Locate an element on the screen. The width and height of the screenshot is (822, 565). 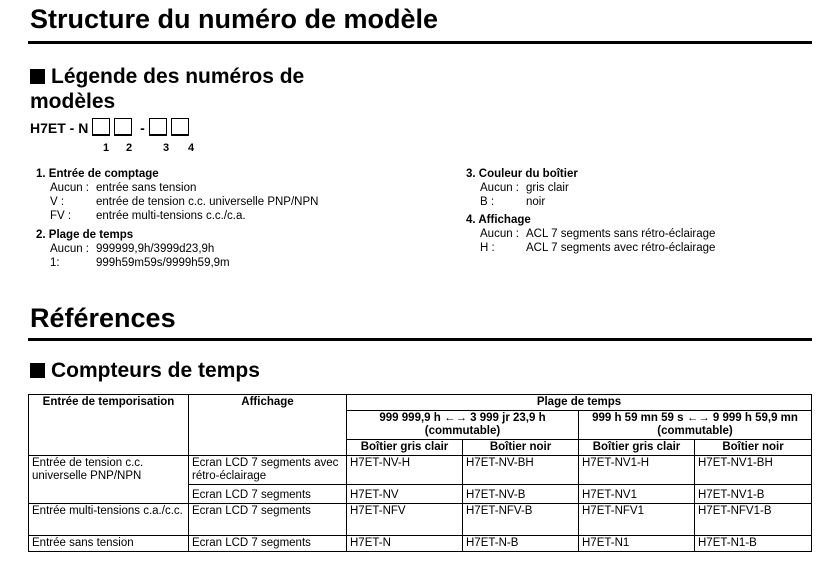
table-cell: H7ET-NV-B is located at coordinates (520, 494).